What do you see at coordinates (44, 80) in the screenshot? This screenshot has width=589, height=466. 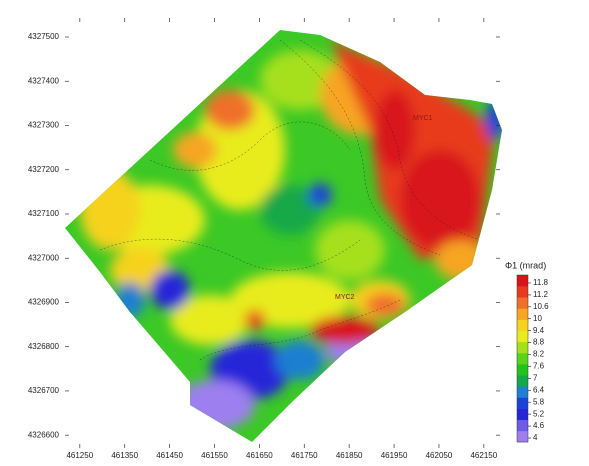 I see `y-tick-label: 4327400` at bounding box center [44, 80].